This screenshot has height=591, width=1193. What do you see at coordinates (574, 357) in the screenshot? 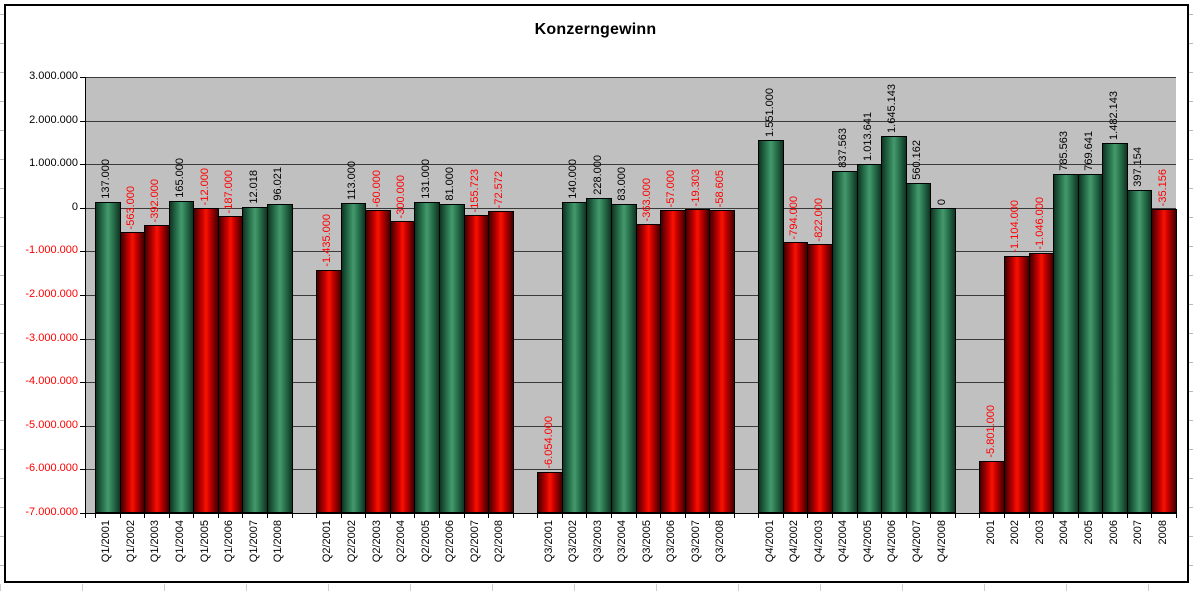
I see `bar-Q3/2002` at bounding box center [574, 357].